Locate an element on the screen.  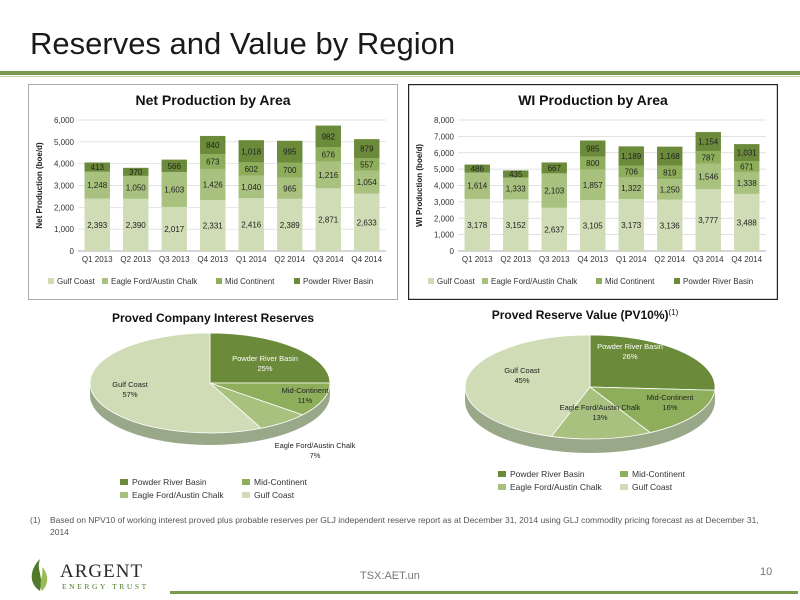
pie-label-pct: 57% is located at coordinates (129, 394).